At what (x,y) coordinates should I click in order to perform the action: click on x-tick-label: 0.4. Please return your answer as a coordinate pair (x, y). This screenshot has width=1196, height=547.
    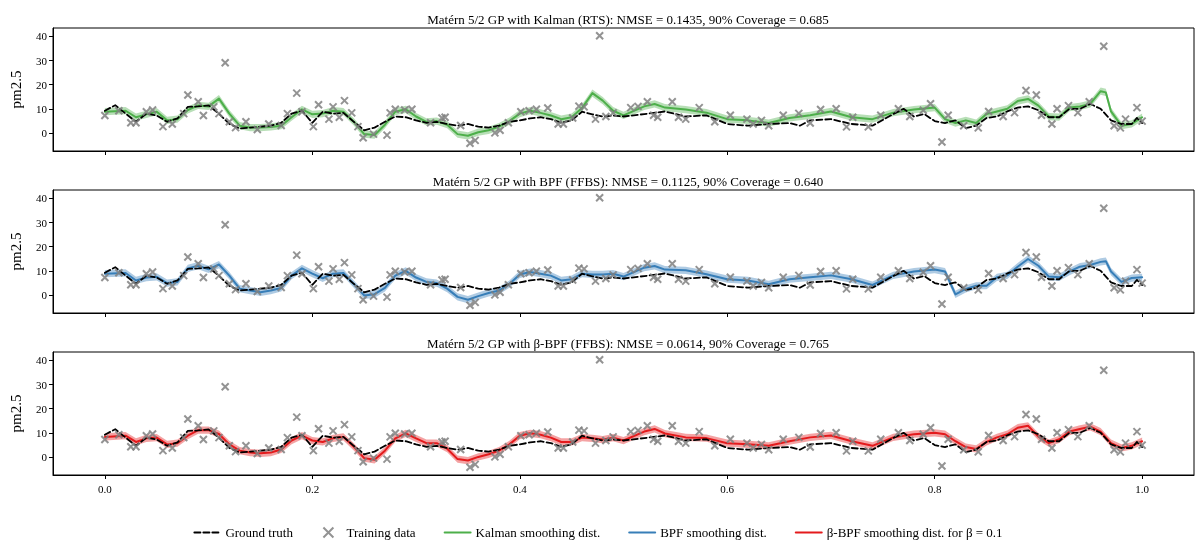
    Looking at the image, I should click on (520, 488).